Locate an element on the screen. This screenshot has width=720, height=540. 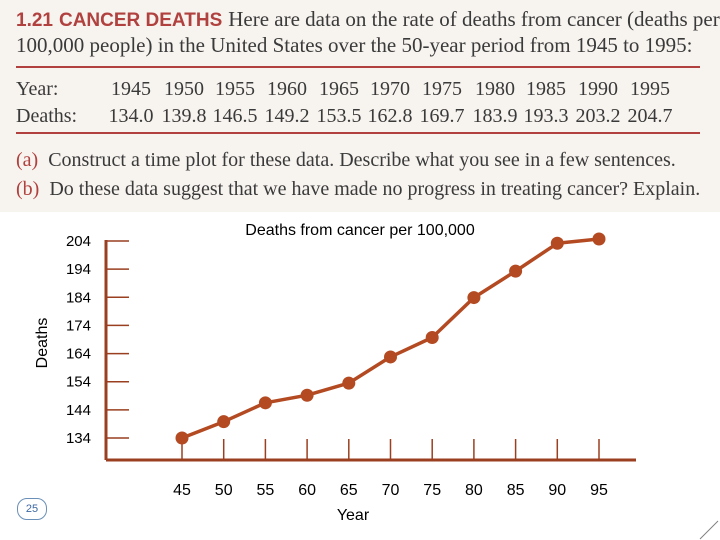
table-top-rule is located at coordinates (358, 67).